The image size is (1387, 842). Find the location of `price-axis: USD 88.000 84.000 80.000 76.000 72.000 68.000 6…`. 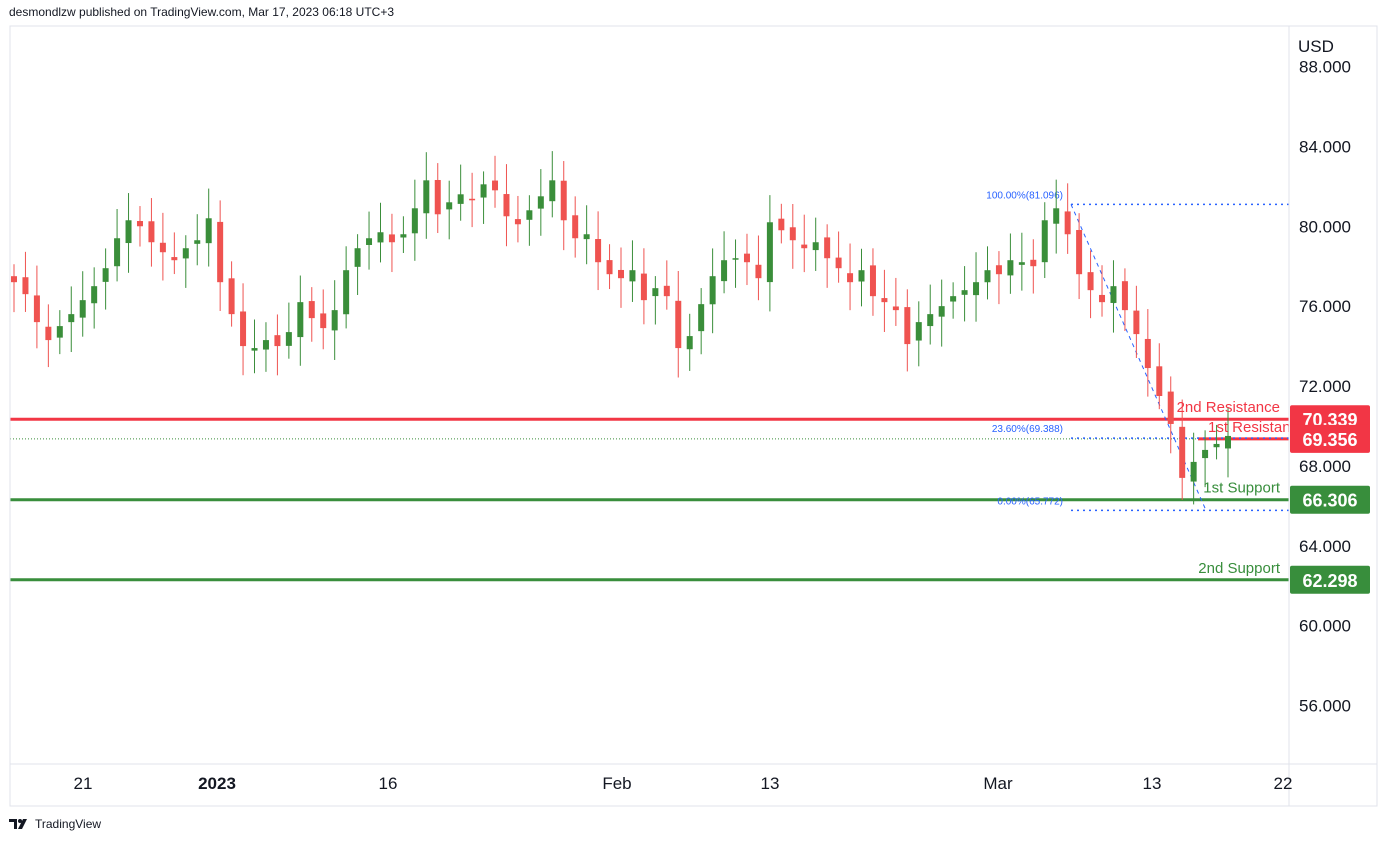

price-axis: USD 88.000 84.000 80.000 76.000 72.000 68.000 6… is located at coordinates (1324, 376).